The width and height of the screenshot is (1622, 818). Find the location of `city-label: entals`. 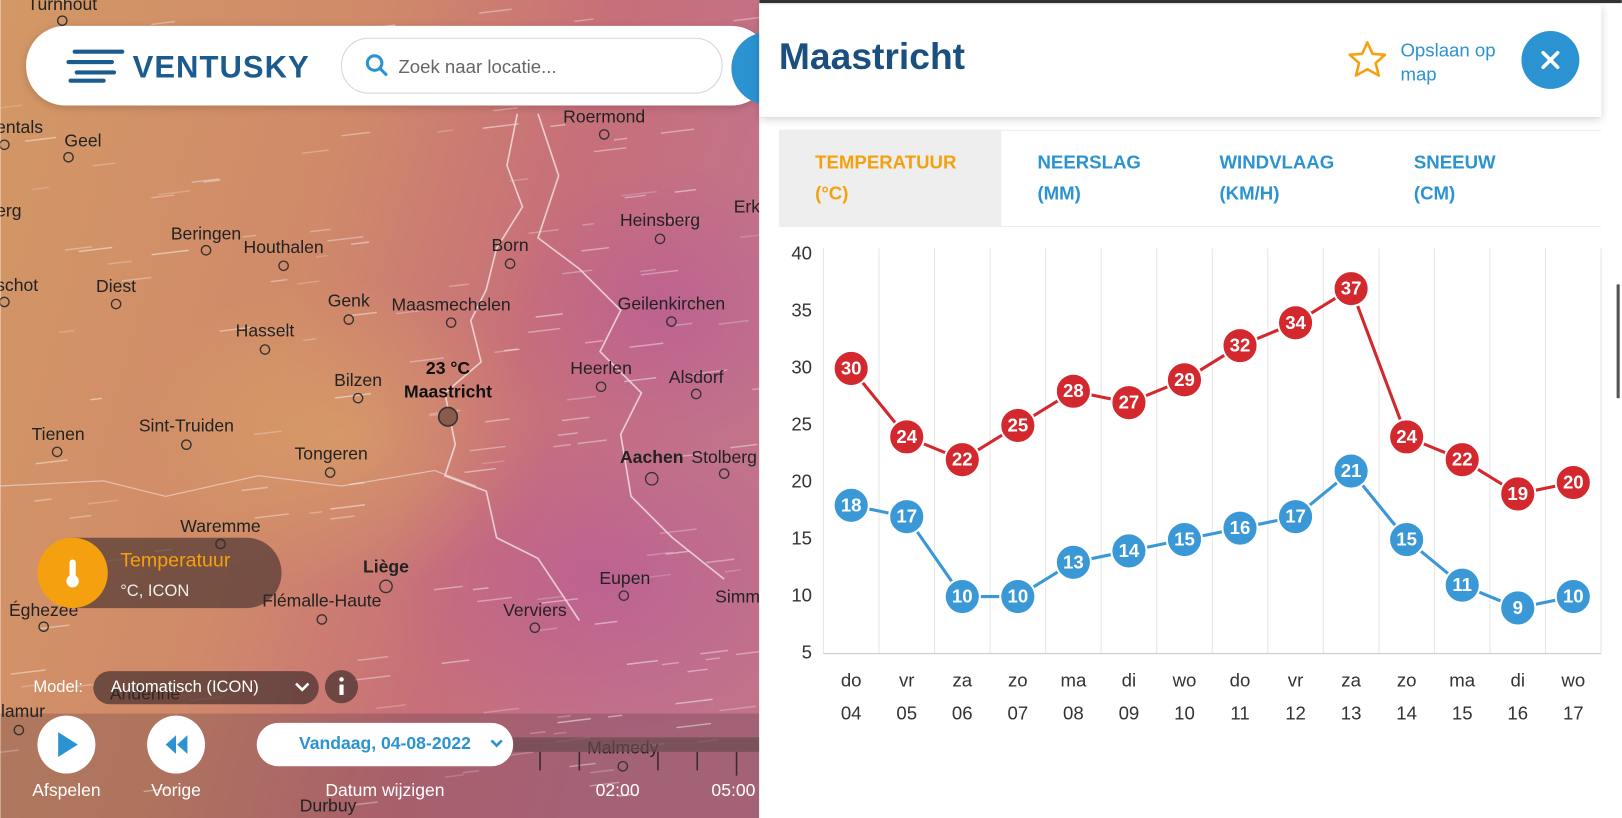

city-label: entals is located at coordinates (21, 127).